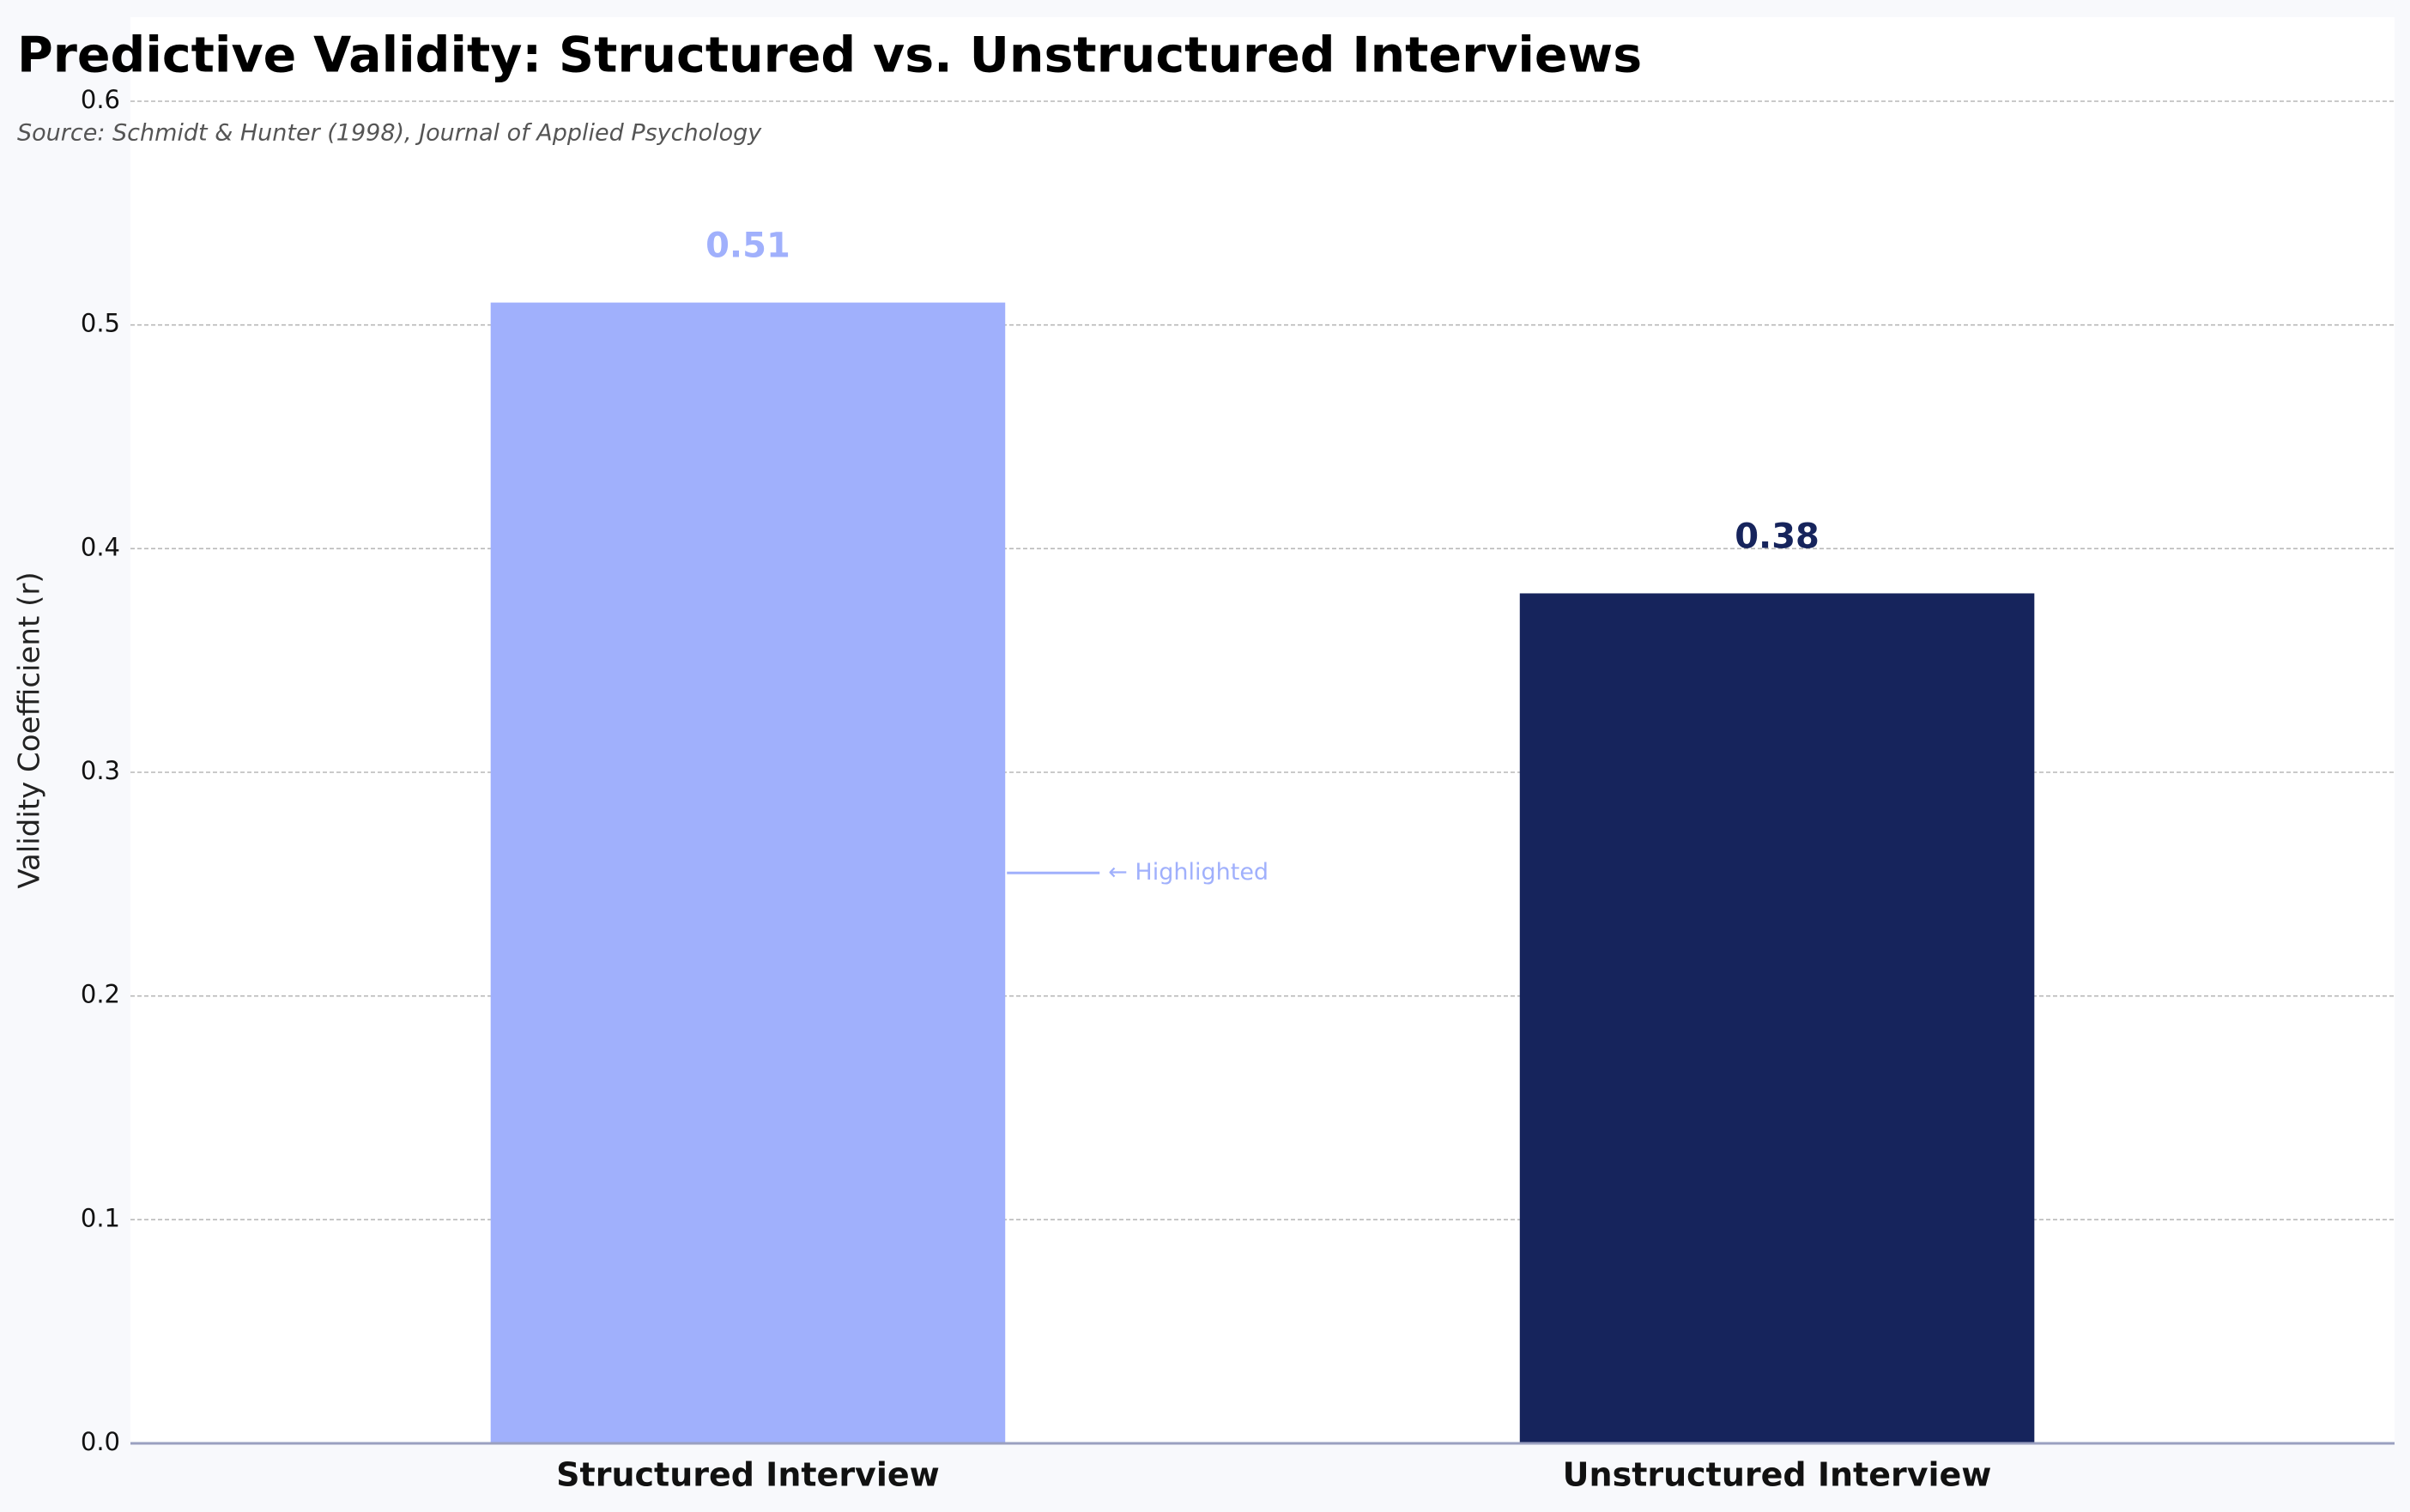  Describe the element at coordinates (1778, 536) in the screenshot. I see `value-label: 0.38` at that location.